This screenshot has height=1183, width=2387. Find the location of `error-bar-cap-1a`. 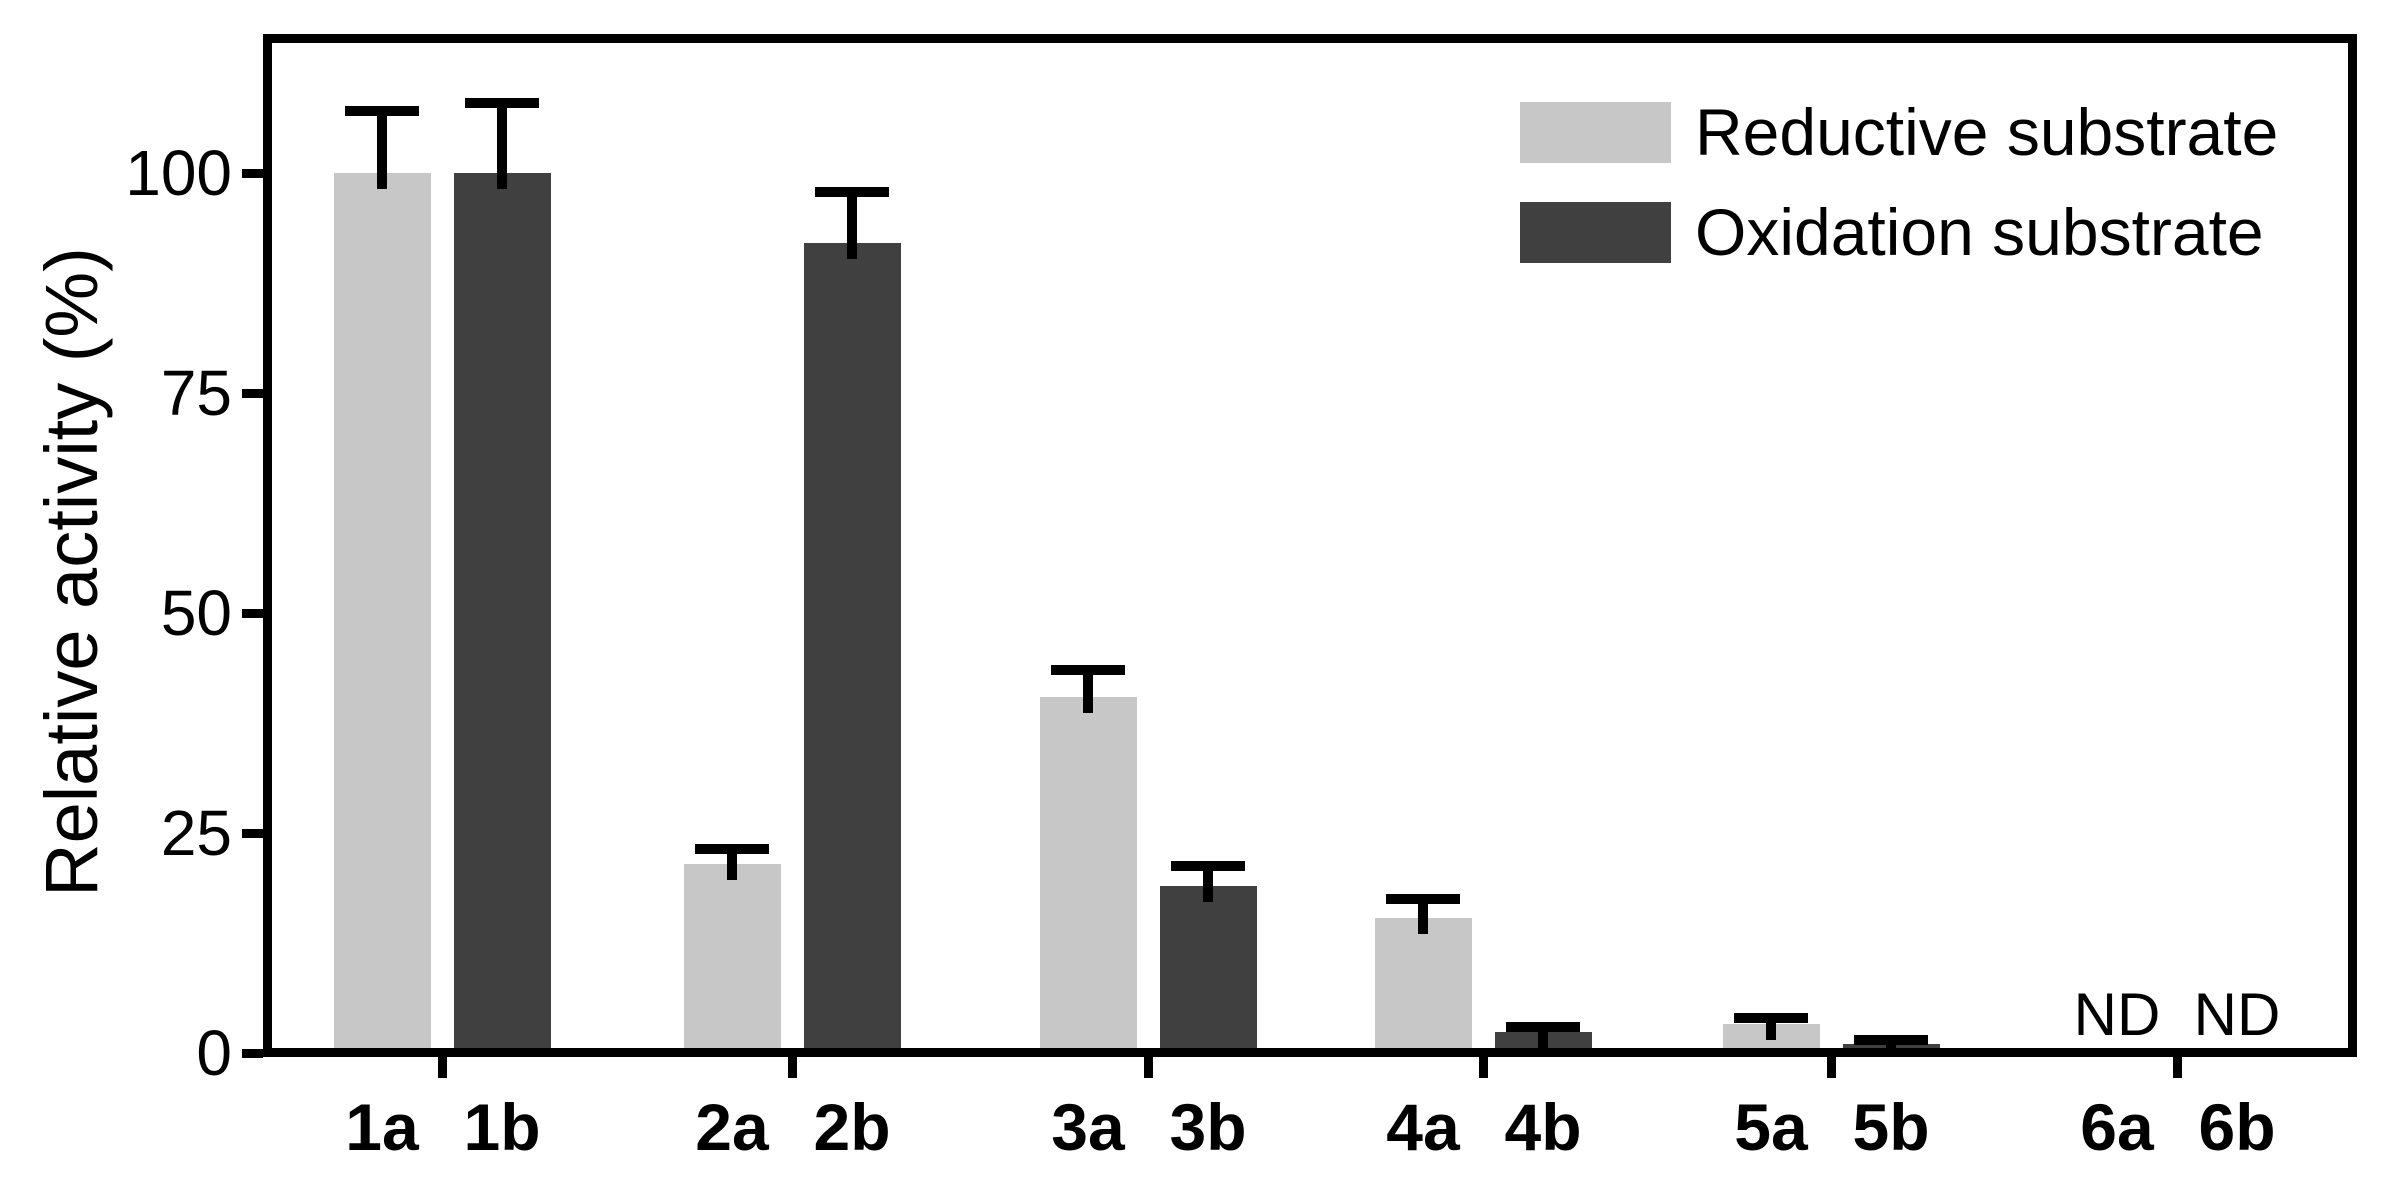

error-bar-cap-1a is located at coordinates (382, 111).